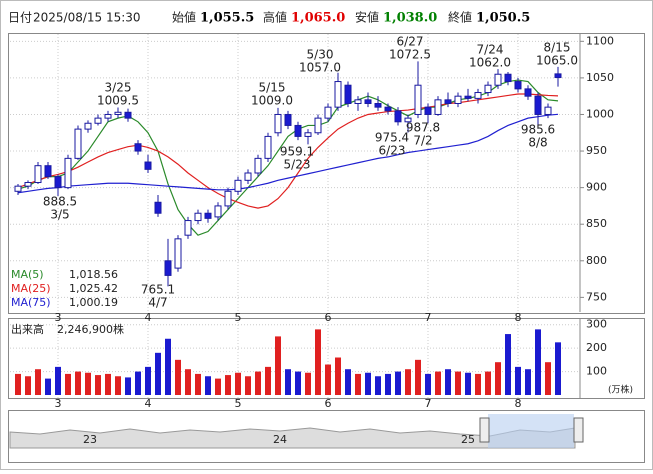  I want to click on y-tick-label: 800, so click(596, 260).